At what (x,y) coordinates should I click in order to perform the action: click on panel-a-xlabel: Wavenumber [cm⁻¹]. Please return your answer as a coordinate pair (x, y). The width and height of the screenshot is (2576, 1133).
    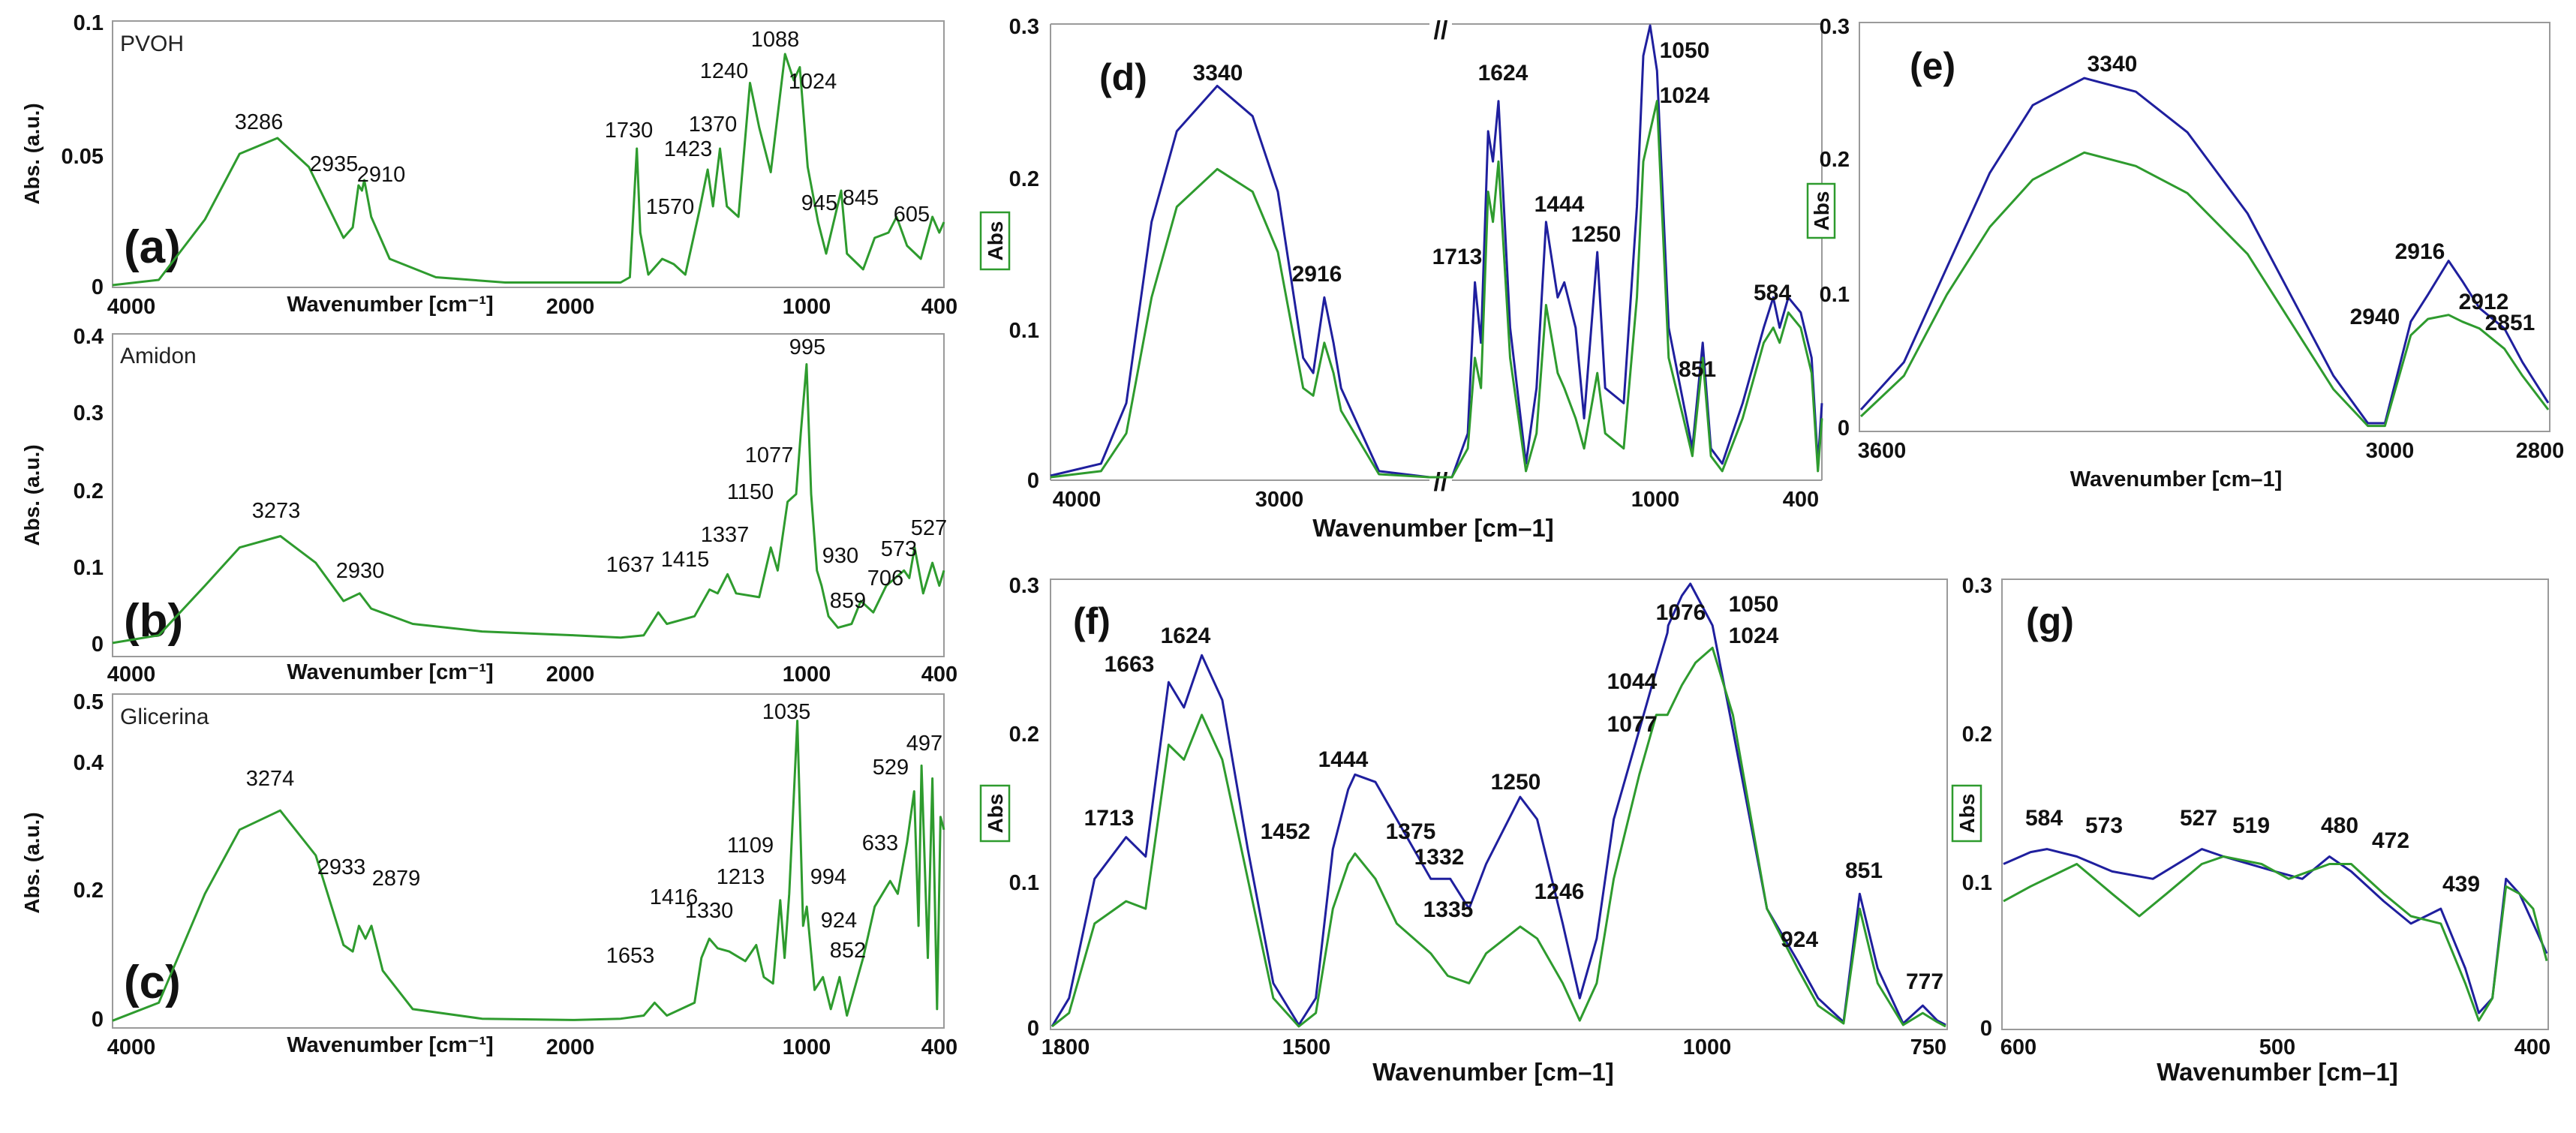
    Looking at the image, I should click on (390, 305).